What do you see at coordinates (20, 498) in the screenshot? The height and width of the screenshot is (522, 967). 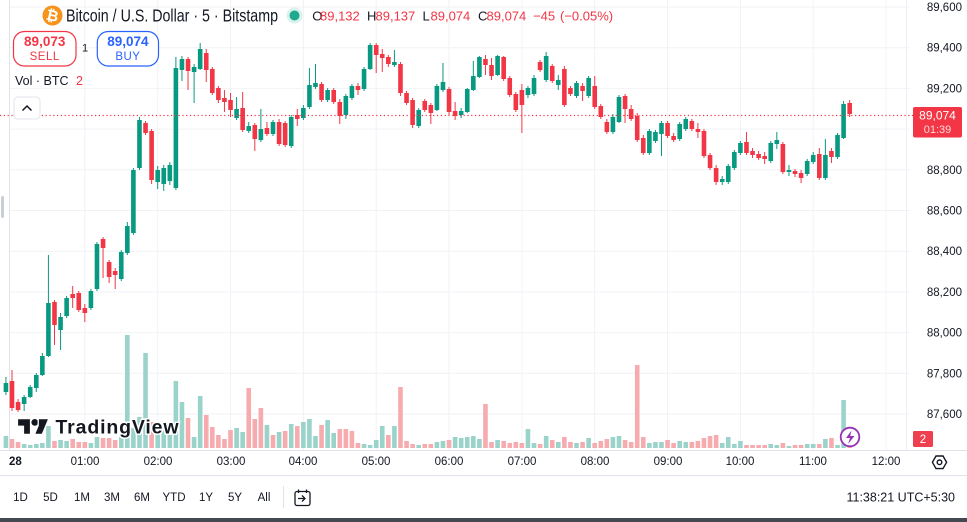 I see `svg-text: 1D` at bounding box center [20, 498].